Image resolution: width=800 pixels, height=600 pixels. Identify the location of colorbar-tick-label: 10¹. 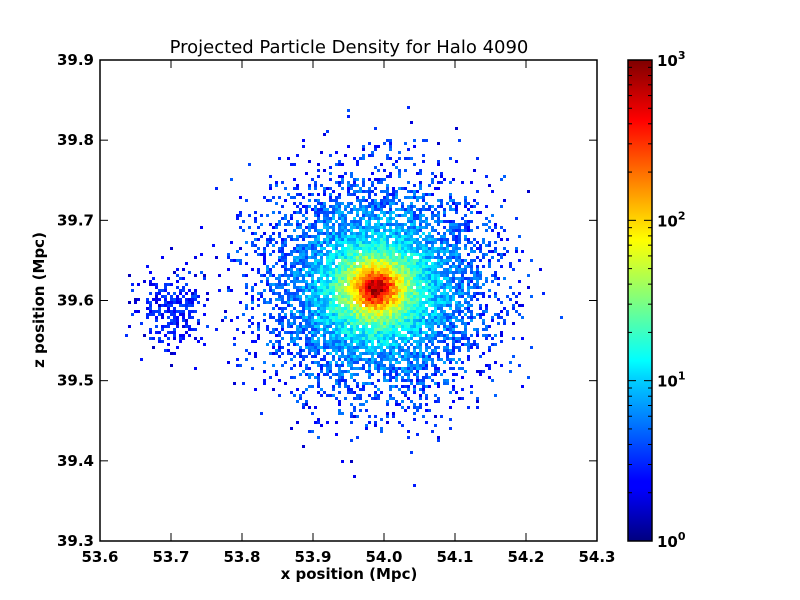
(671, 380).